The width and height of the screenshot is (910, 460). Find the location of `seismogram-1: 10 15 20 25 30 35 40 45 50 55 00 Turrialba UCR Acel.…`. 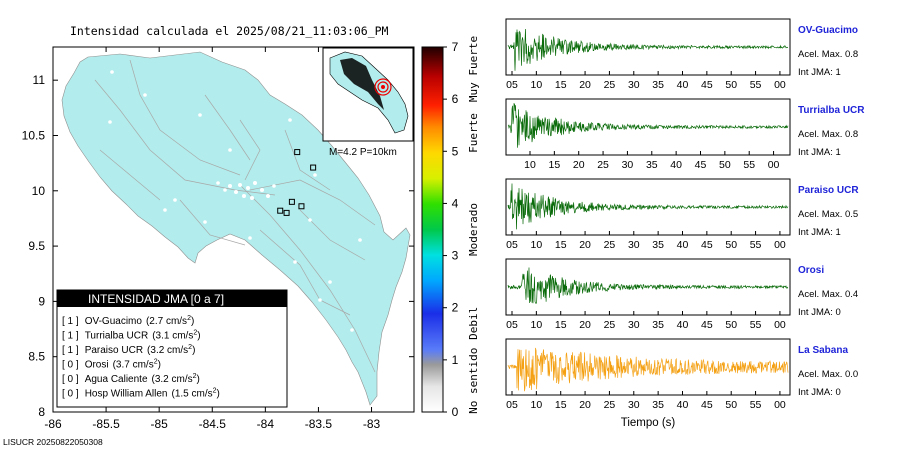

seismogram-1: 10 15 20 25 30 35 40 45 50 55 00 Turrialba UCR Acel.… is located at coordinates (685, 134).